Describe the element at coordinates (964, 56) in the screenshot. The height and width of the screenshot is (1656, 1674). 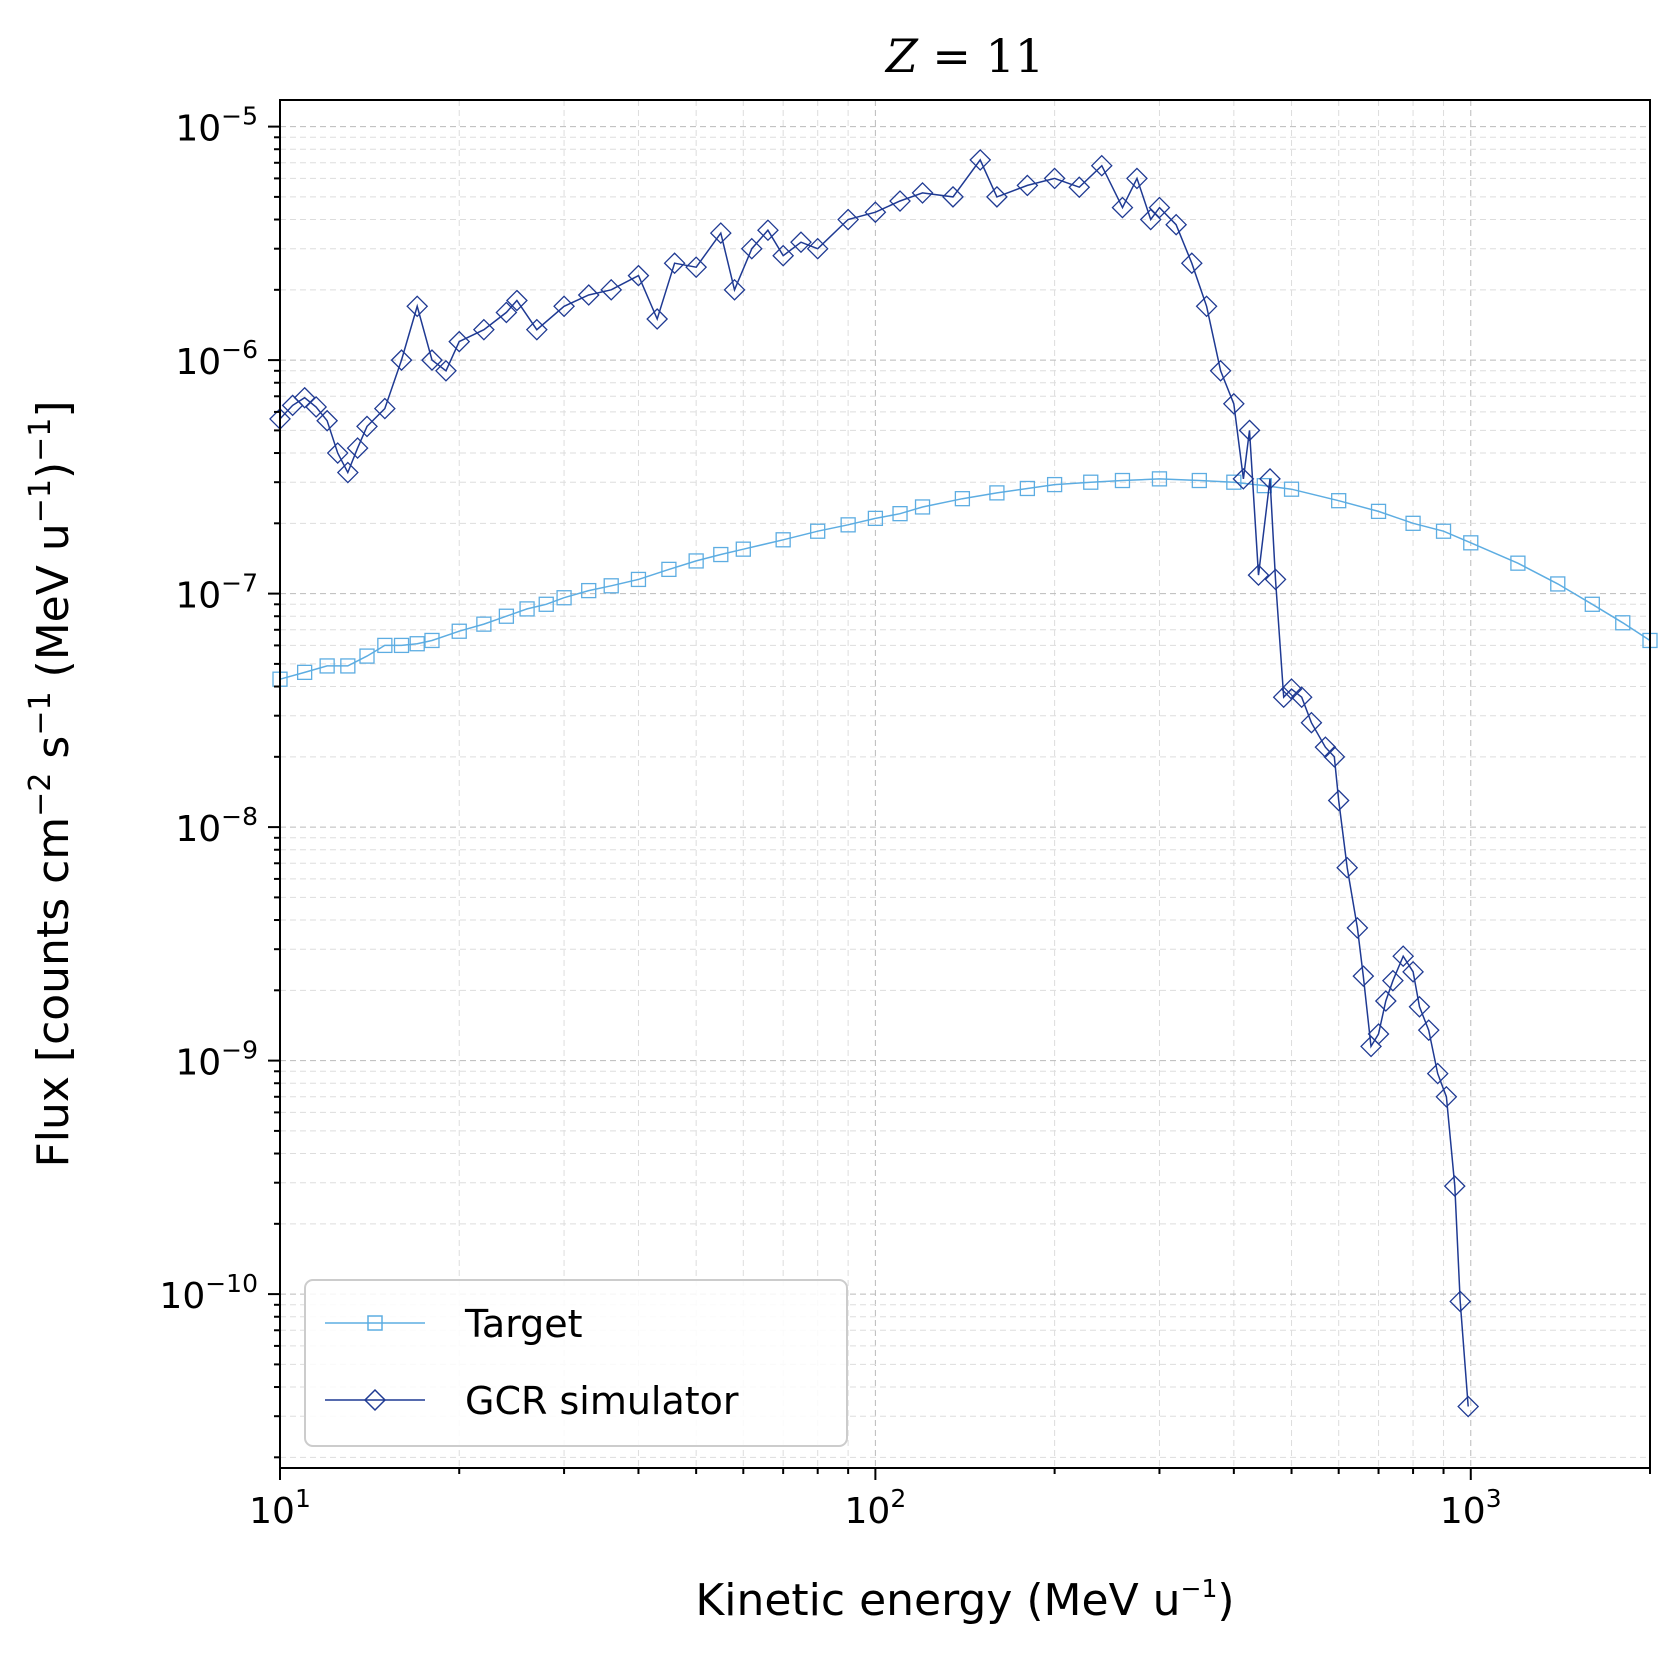
I see `chart-title: Z = 11` at that location.